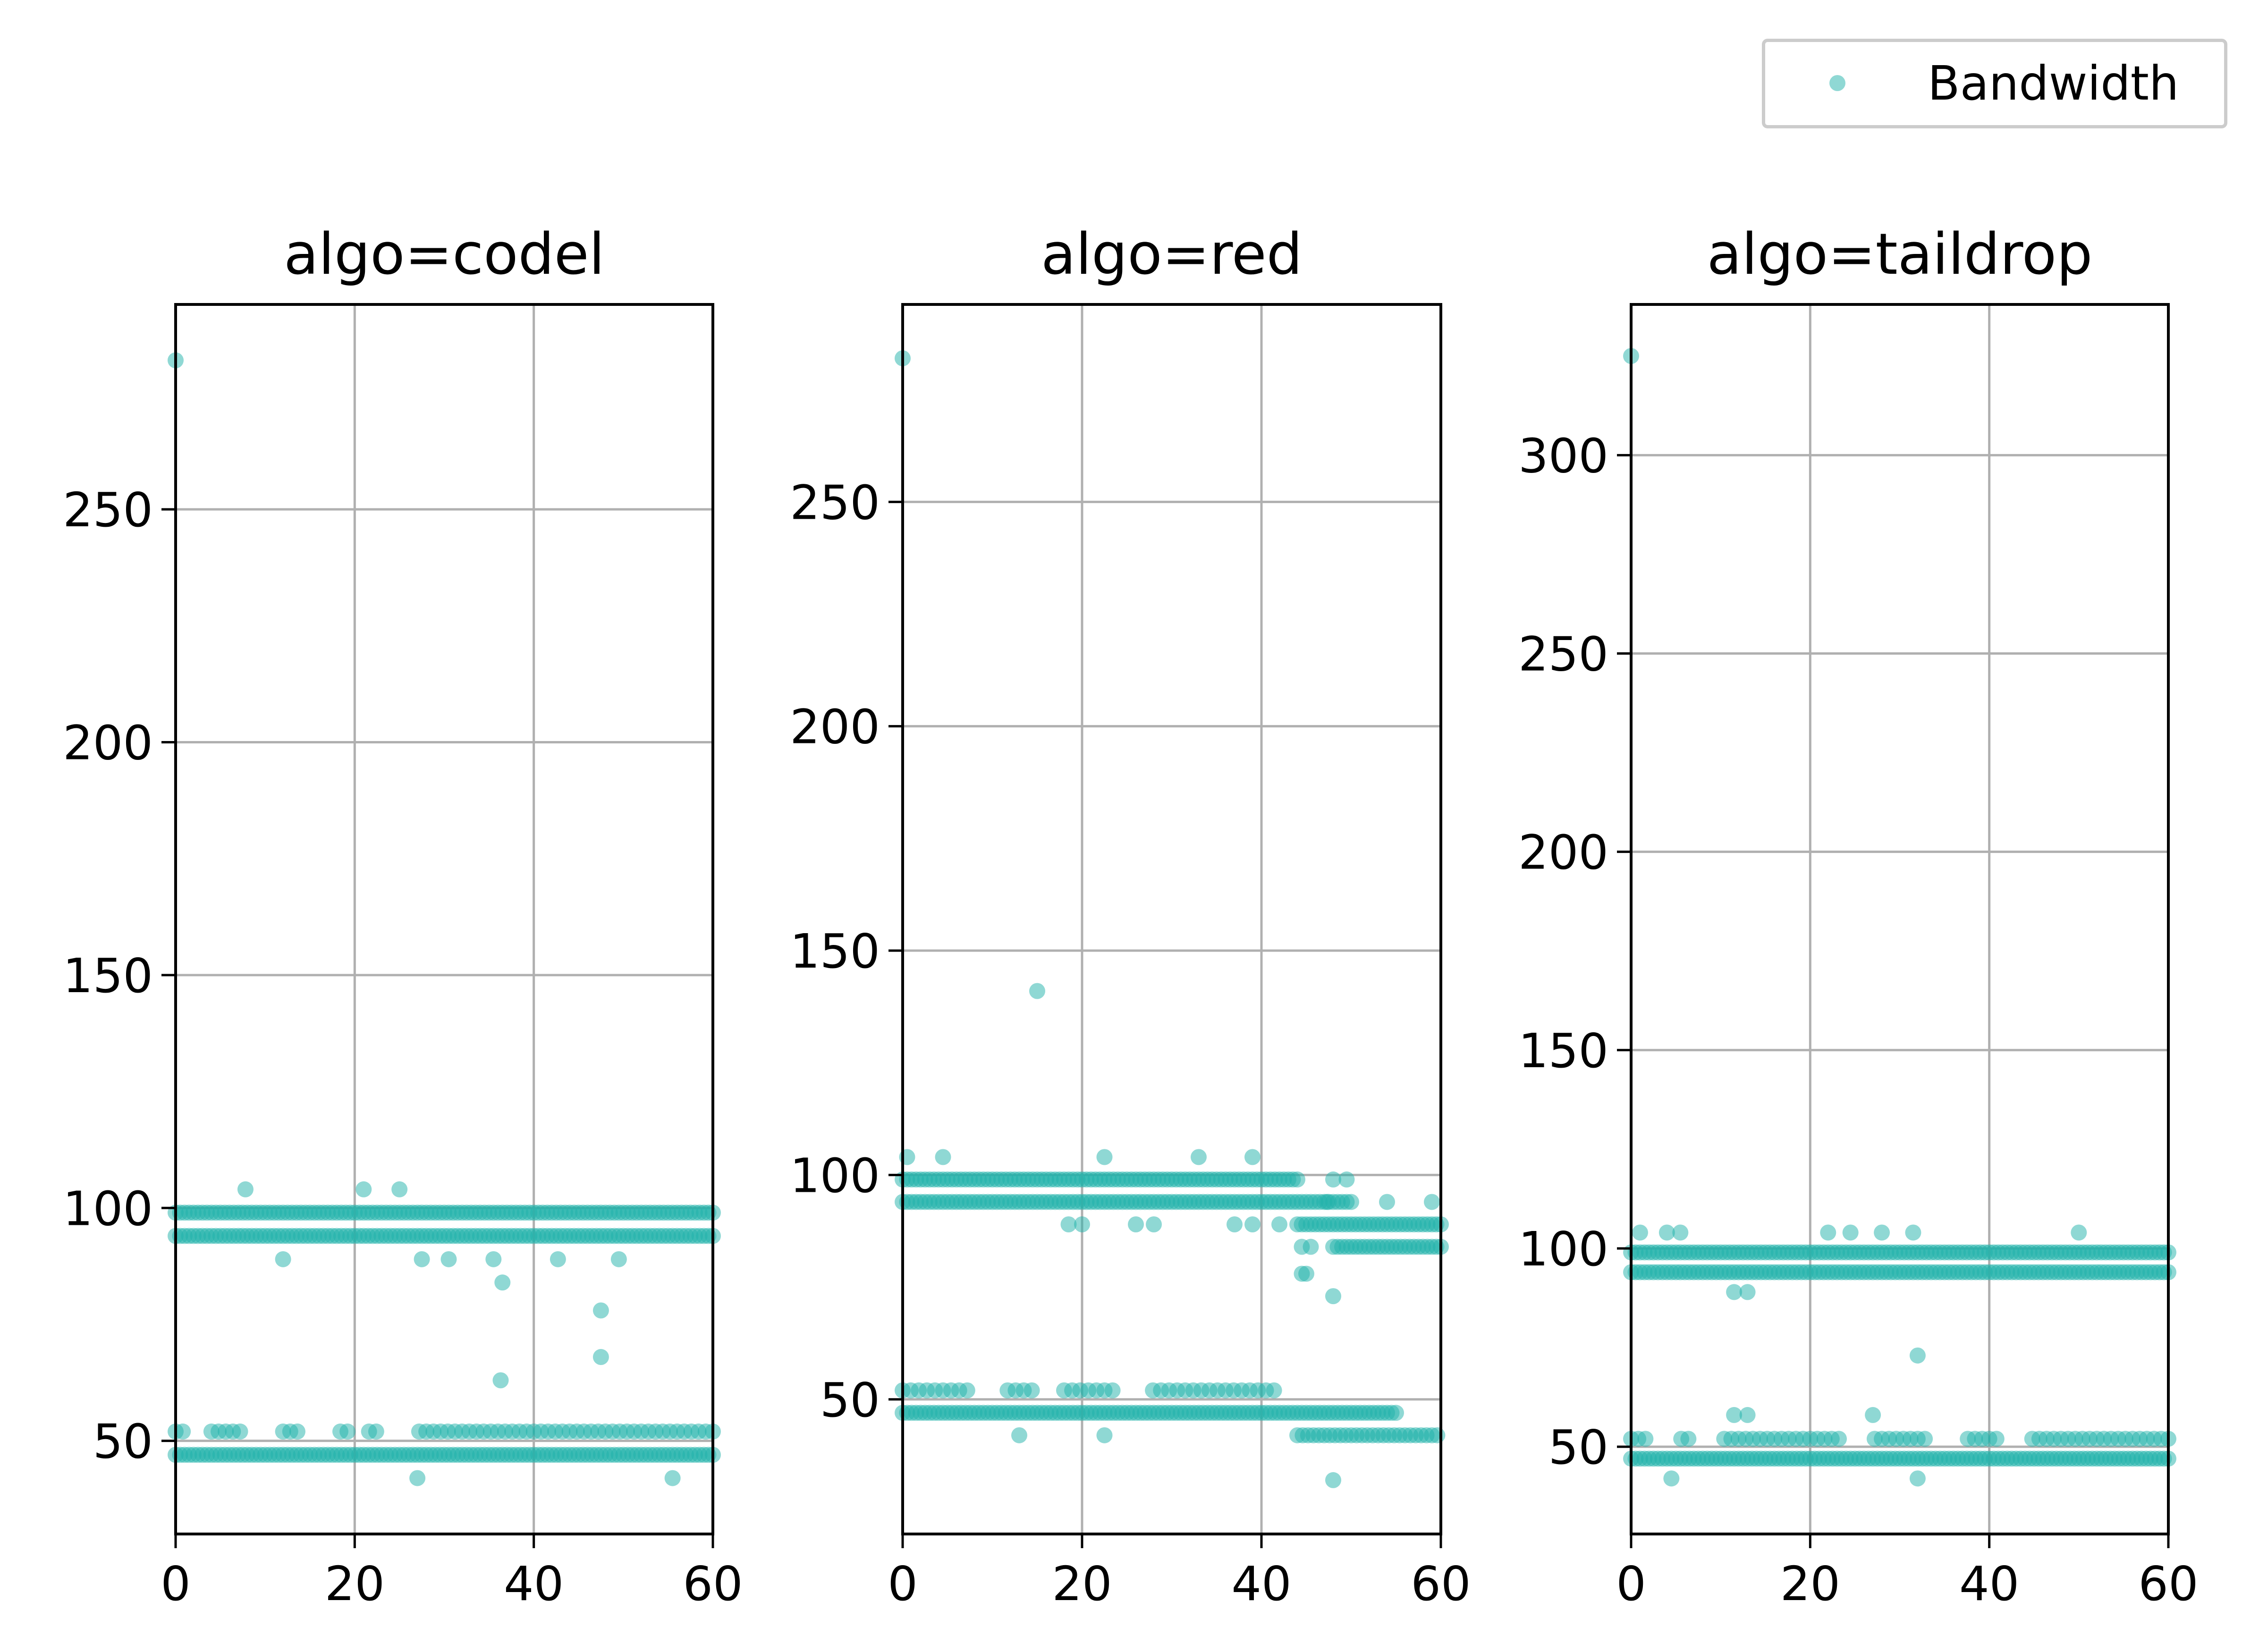  Describe the element at coordinates (1837, 83) in the screenshot. I see `legend-marker-icon` at that location.